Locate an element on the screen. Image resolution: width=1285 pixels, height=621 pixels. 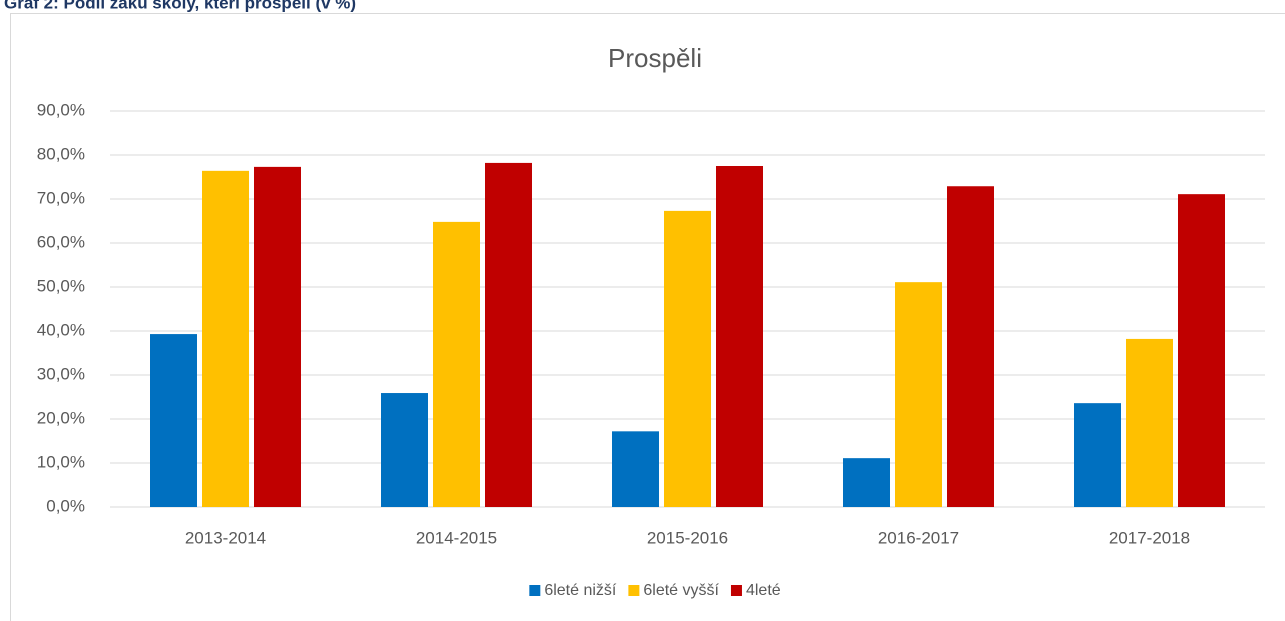
x-tick-label: 2013-2014 is located at coordinates (225, 537).